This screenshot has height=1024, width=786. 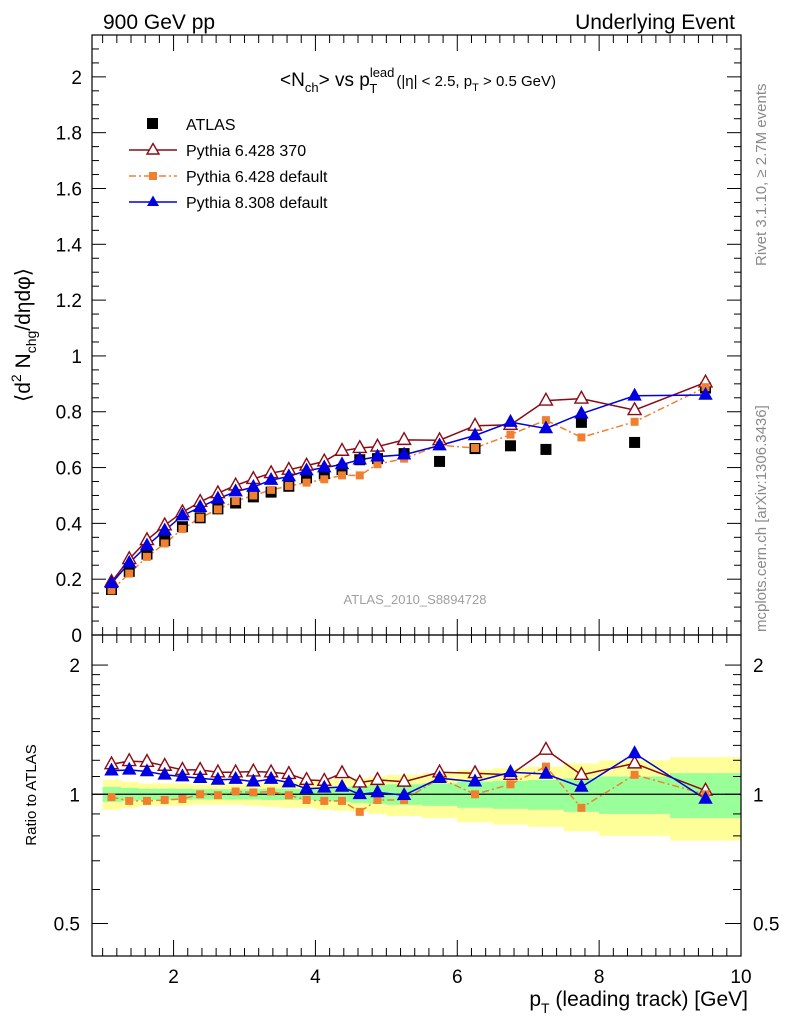 I want to click on ylabel-c: /dηdφ⟩, so click(x=23, y=299).